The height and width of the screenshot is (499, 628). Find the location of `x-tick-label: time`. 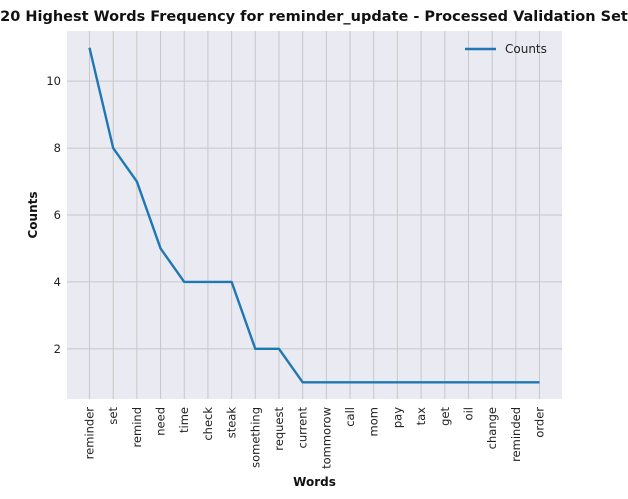

x-tick-label: time is located at coordinates (184, 420).